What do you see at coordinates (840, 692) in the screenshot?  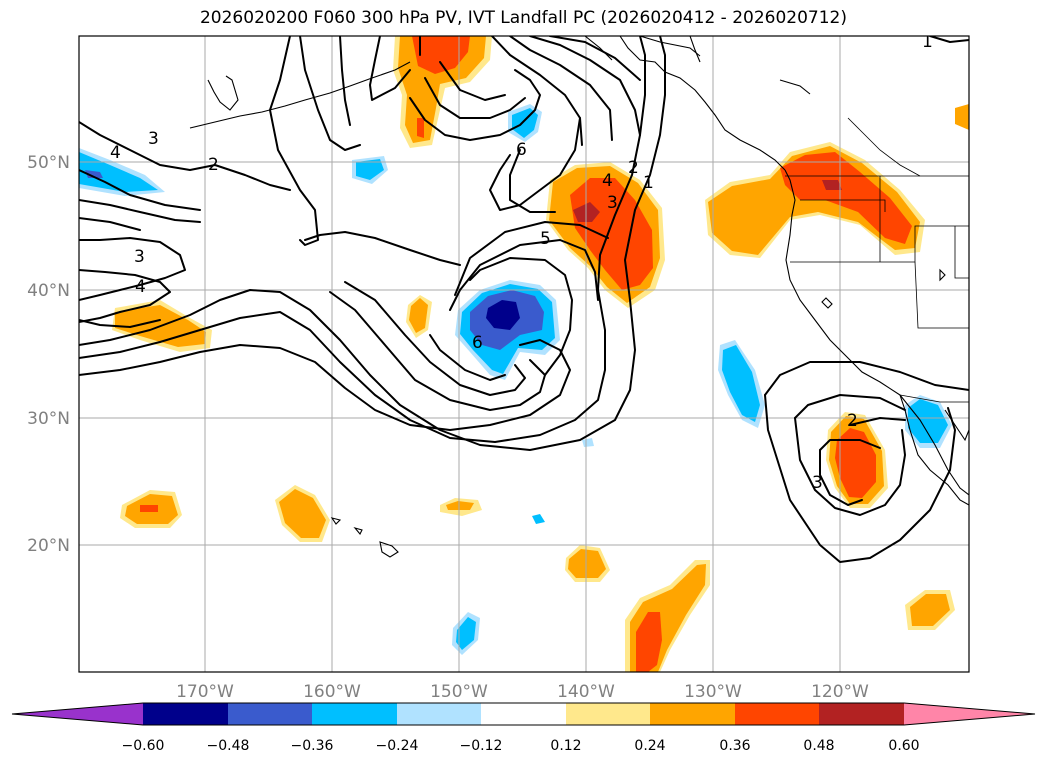 I see `lon-label: 120°W` at bounding box center [840, 692].